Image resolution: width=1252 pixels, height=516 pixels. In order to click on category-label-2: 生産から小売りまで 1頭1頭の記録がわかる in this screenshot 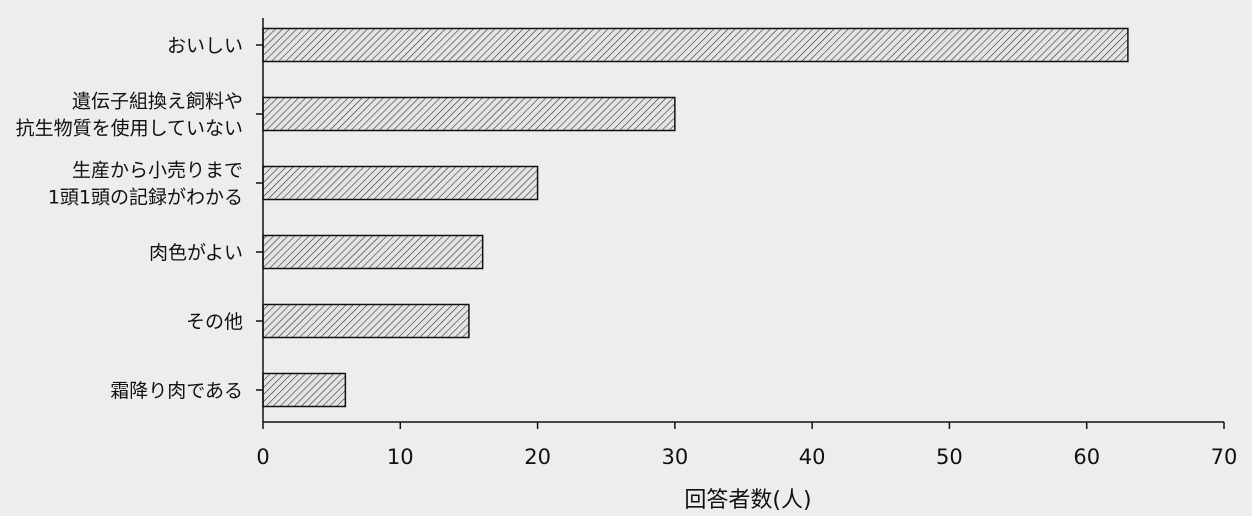, I will do `click(145, 184)`.